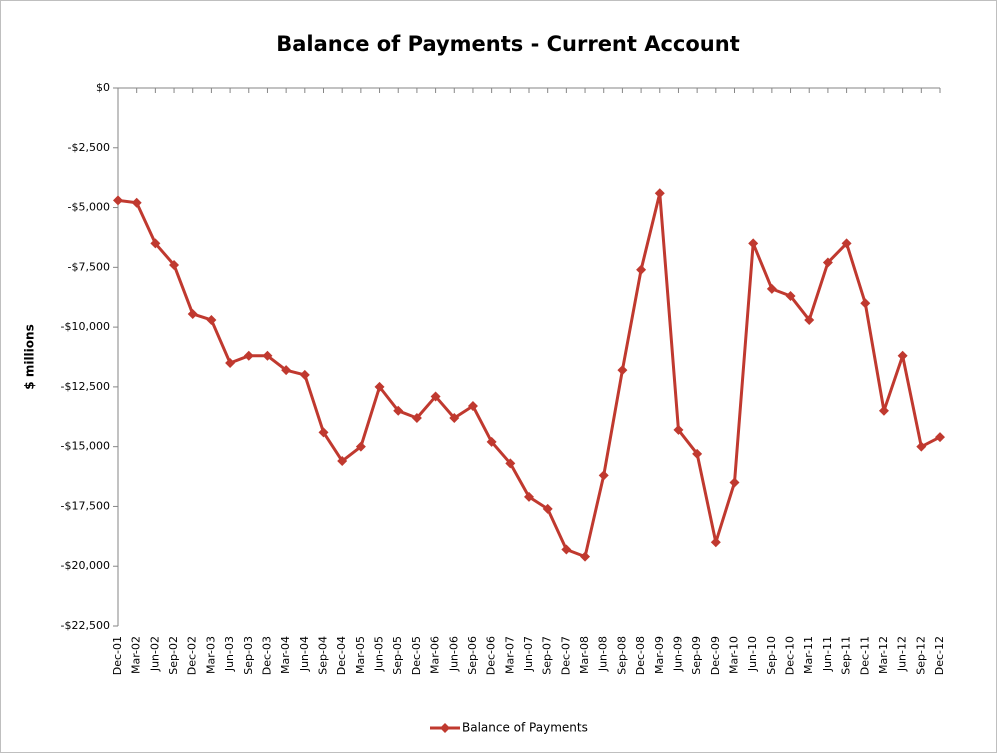 The height and width of the screenshot is (753, 997). I want to click on x-tick-label: Jun-12, so click(902, 654).